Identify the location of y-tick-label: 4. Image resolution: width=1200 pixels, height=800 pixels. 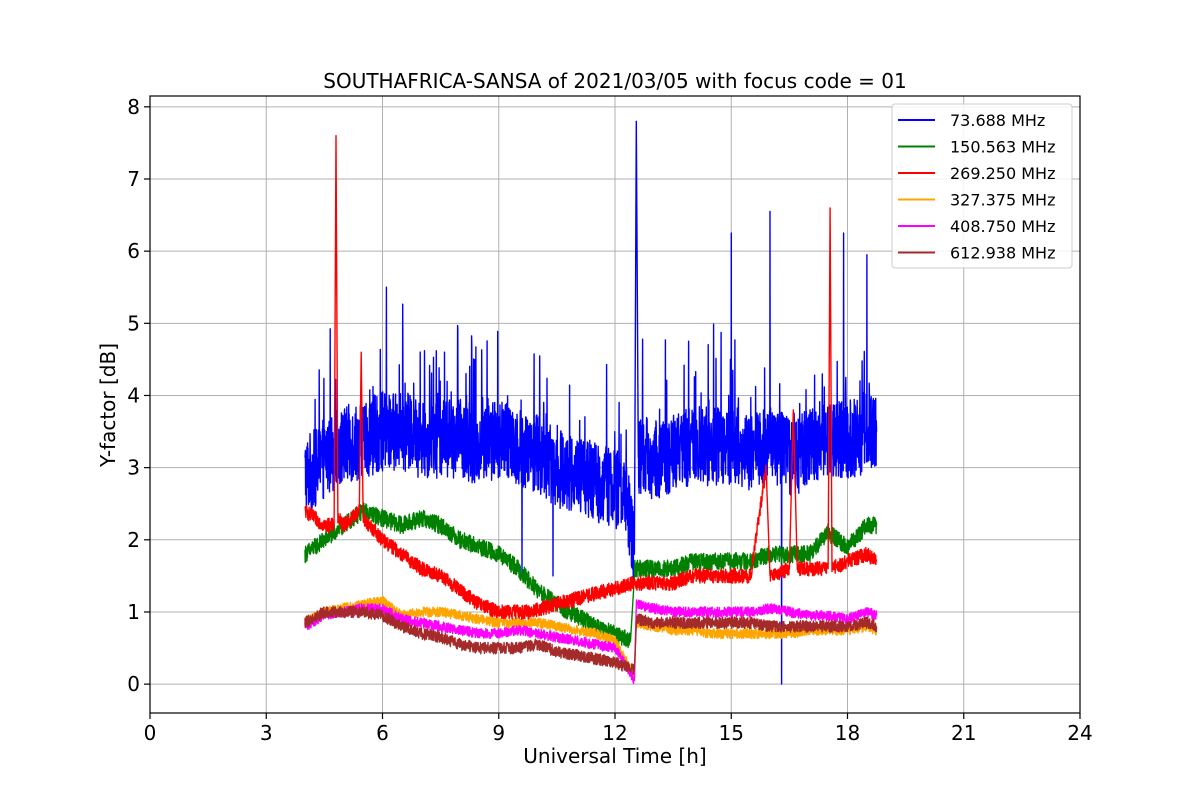
(133, 395).